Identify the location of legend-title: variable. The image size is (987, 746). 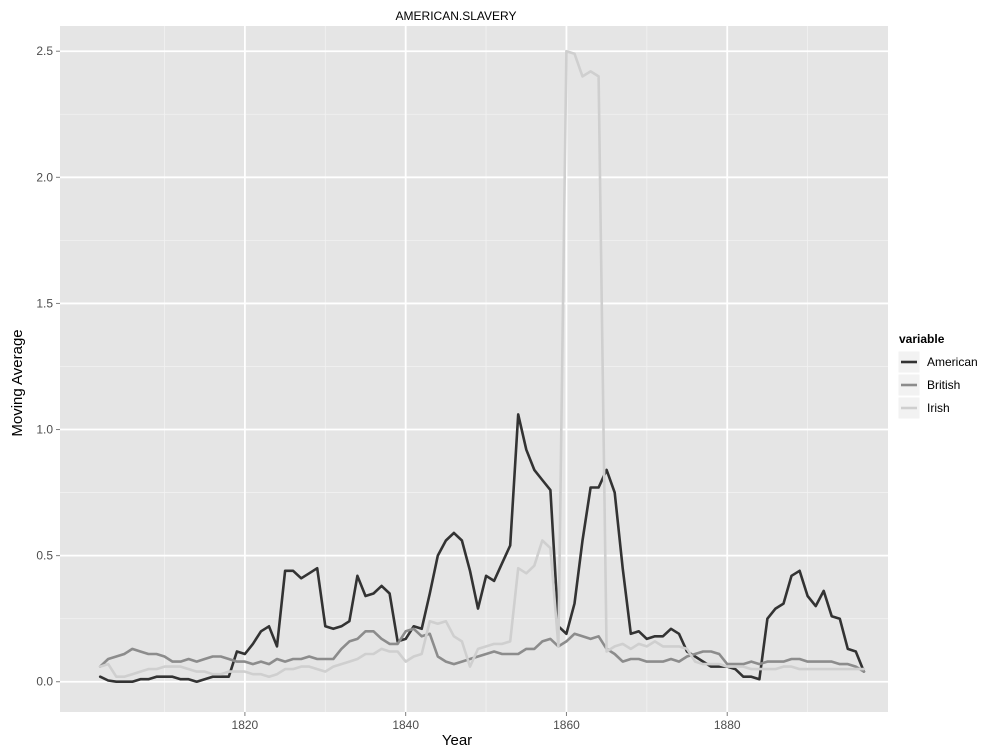
(922, 339).